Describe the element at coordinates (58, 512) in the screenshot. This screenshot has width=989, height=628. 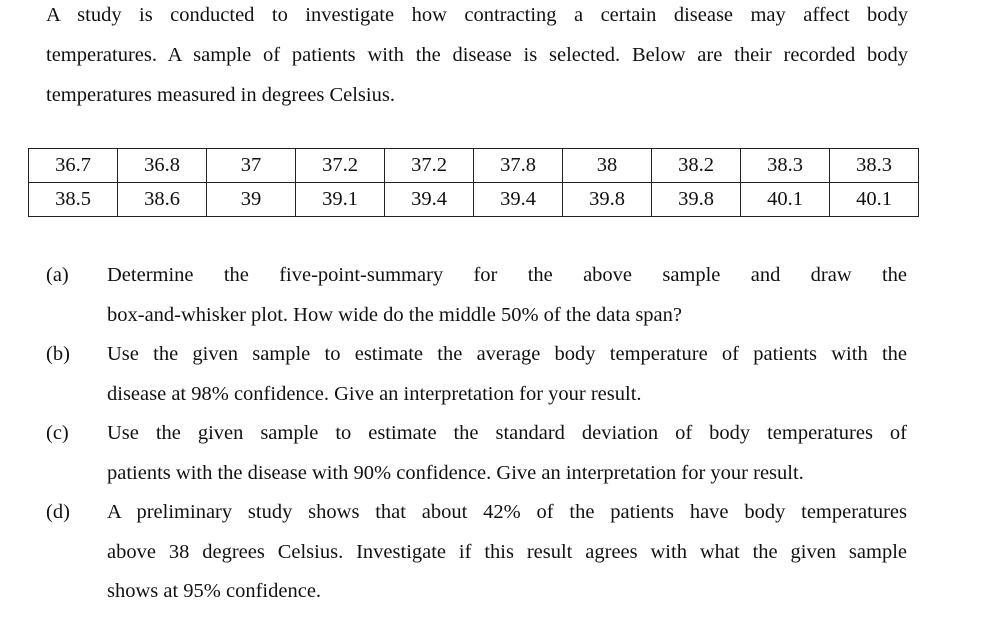
I see `question-label-d: (d)` at that location.